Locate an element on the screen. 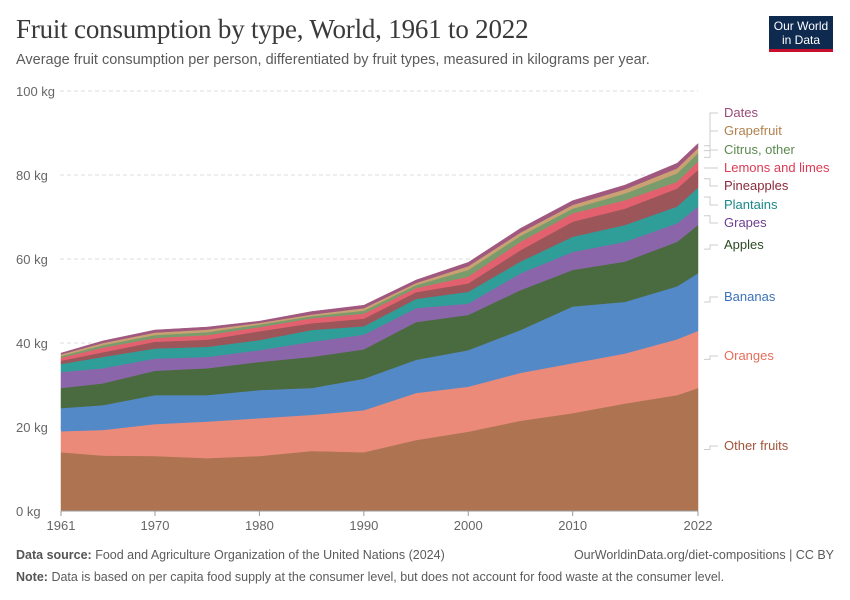 Image resolution: width=850 pixels, height=600 pixels. legend-label-oranges: Oranges is located at coordinates (749, 355).